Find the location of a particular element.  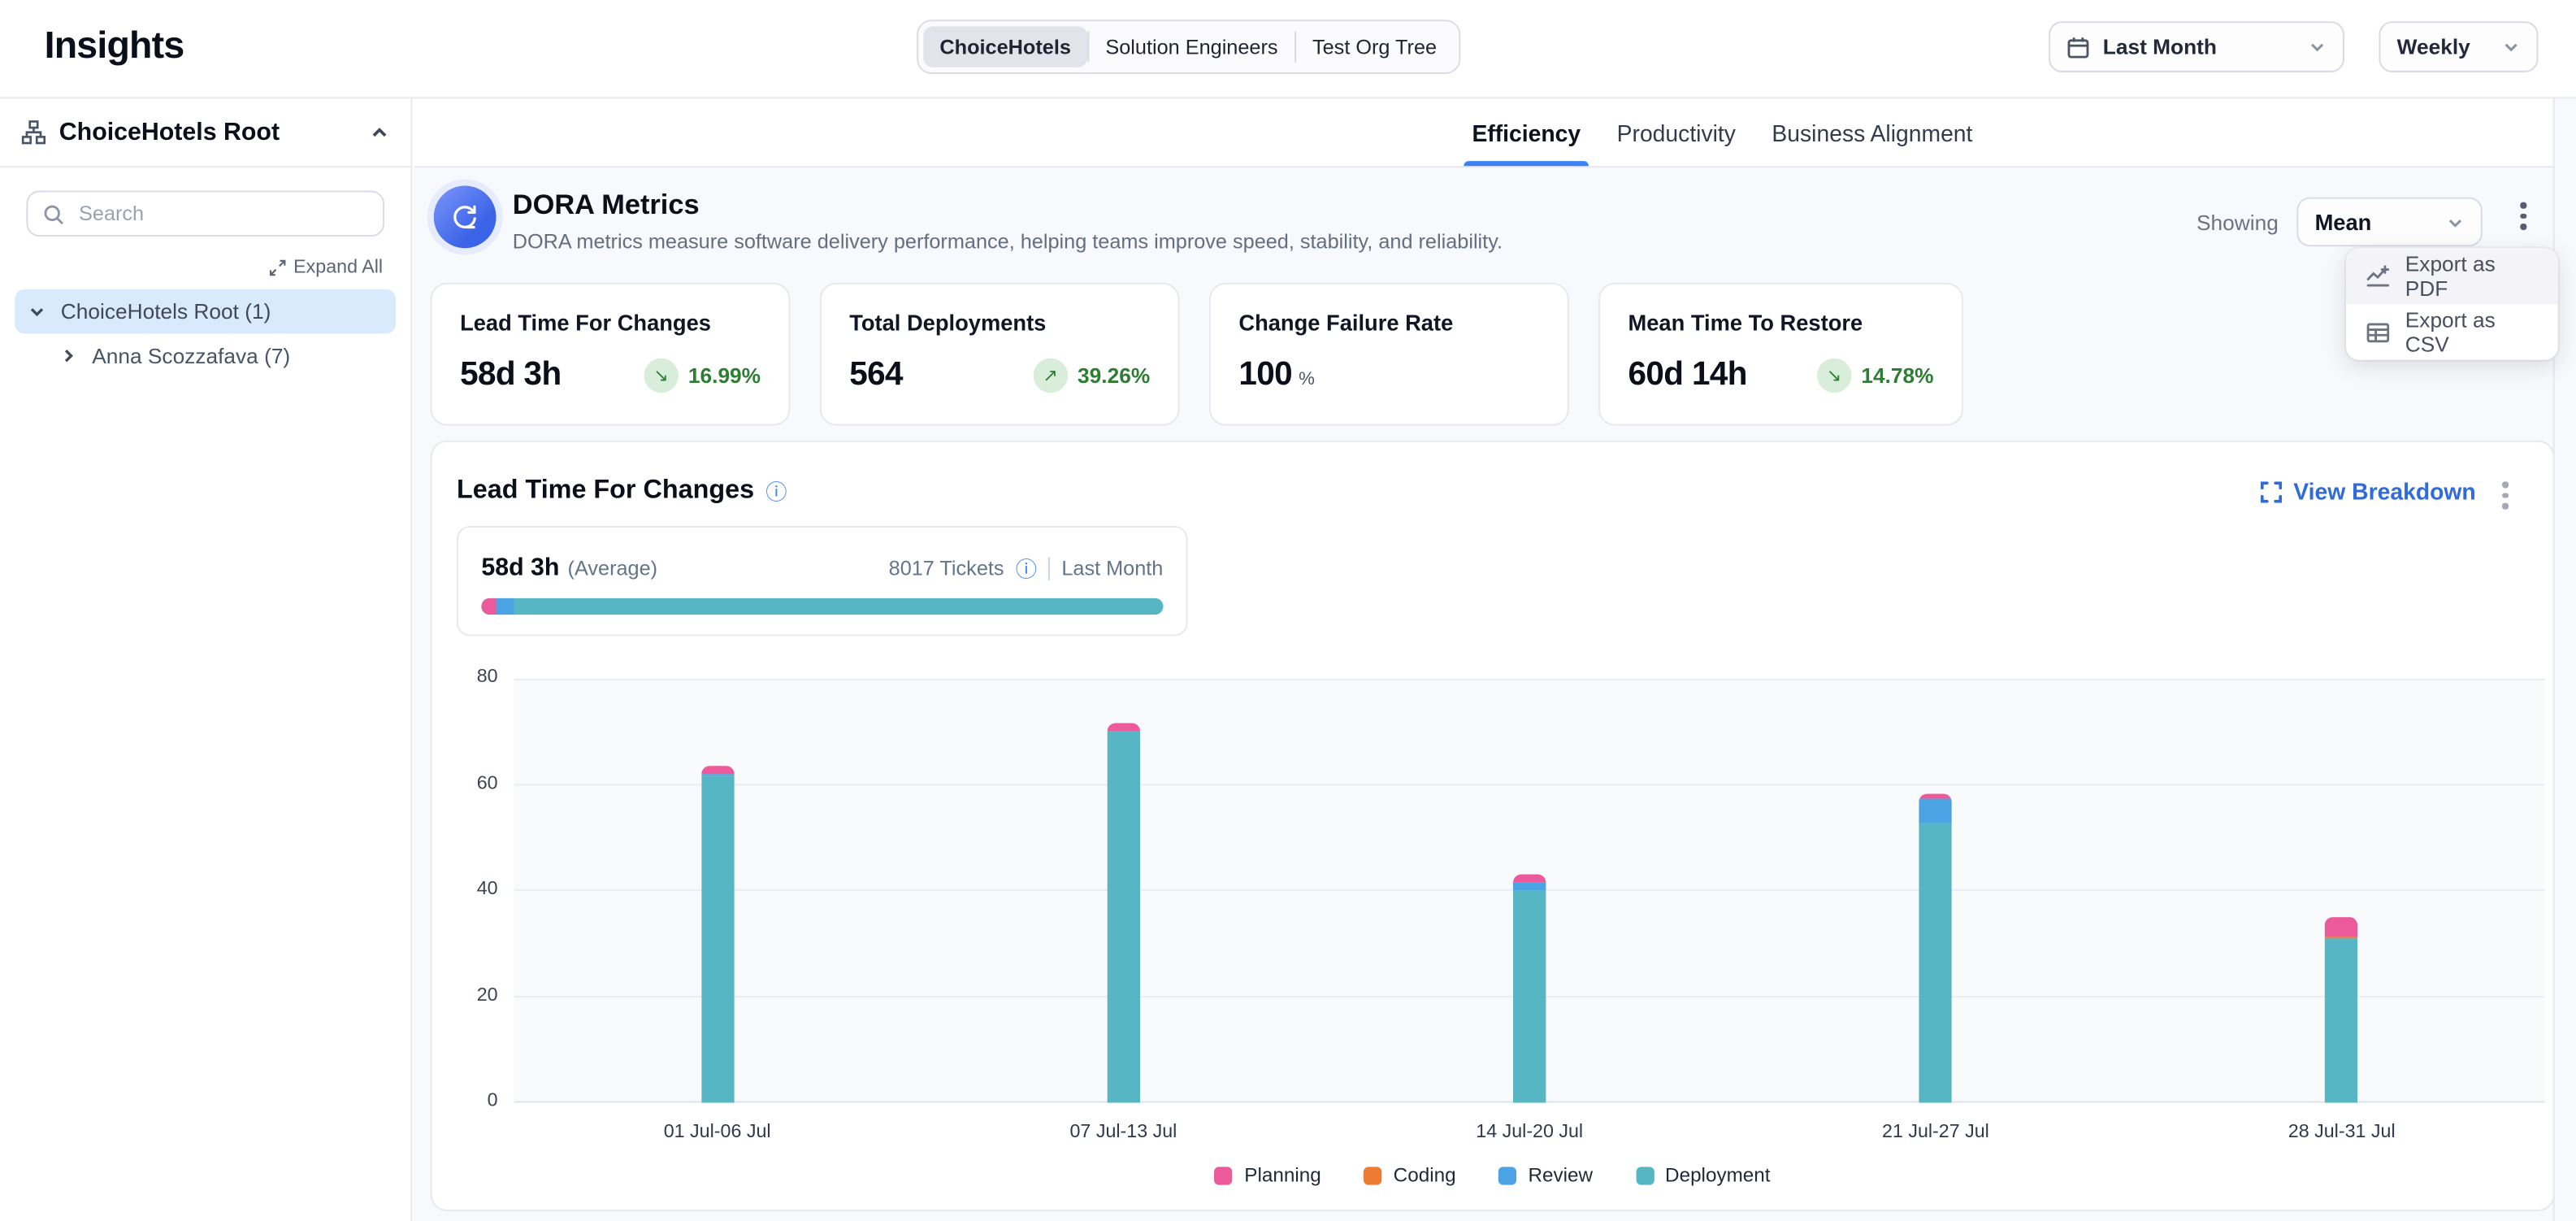

sidebar-root-title: ChoiceHotels Root is located at coordinates (169, 132).